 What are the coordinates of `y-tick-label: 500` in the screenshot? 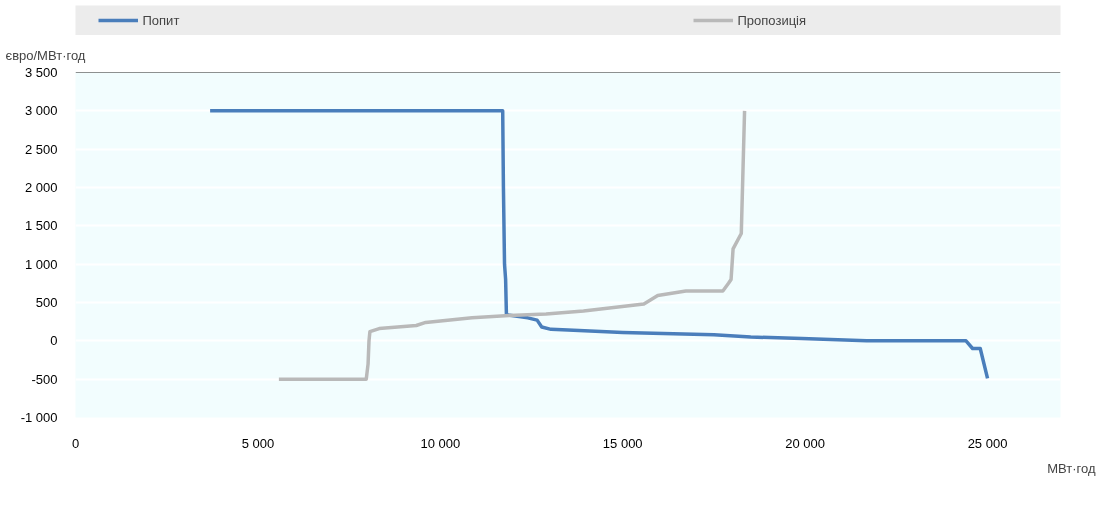 It's located at (46, 302).